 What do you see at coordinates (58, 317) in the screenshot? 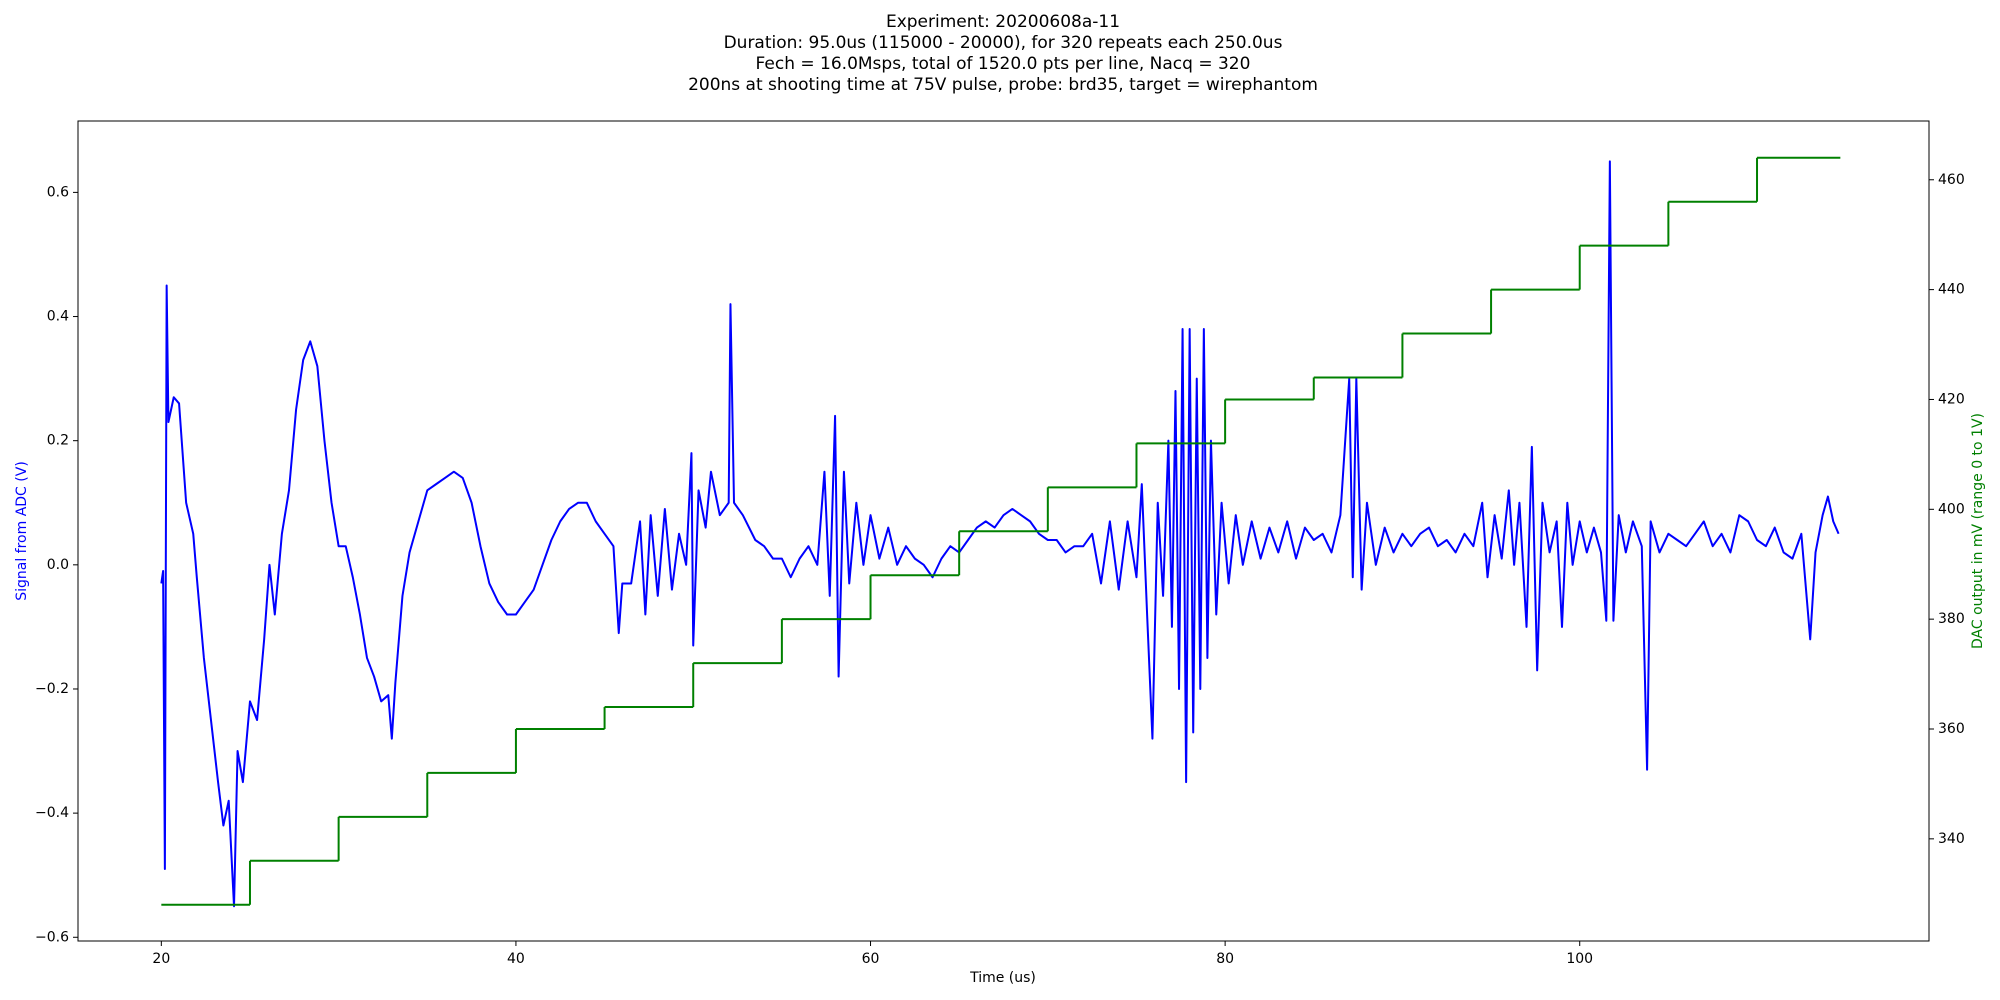
I see `y-tick-label: 0.4` at bounding box center [58, 317].